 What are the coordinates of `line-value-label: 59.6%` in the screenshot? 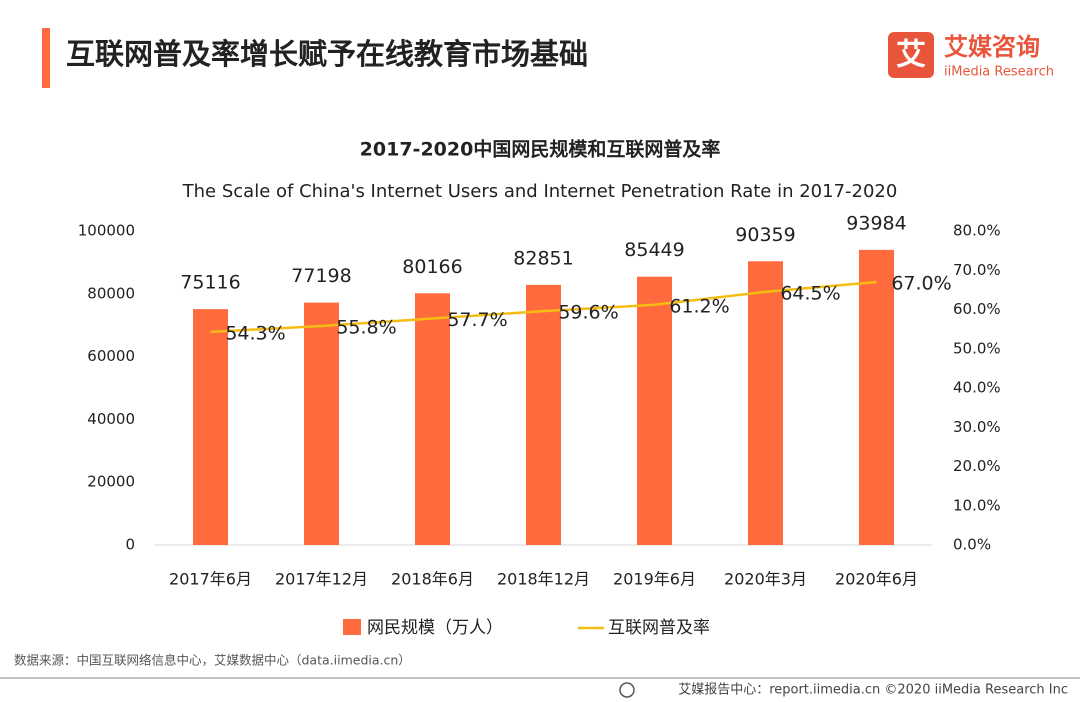 It's located at (588, 313).